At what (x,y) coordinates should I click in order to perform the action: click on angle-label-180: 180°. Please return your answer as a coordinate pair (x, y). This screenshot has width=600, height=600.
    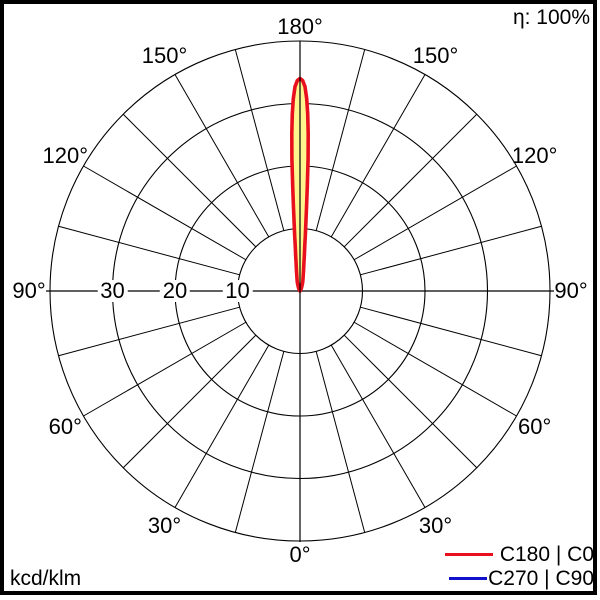
    Looking at the image, I should click on (300, 26).